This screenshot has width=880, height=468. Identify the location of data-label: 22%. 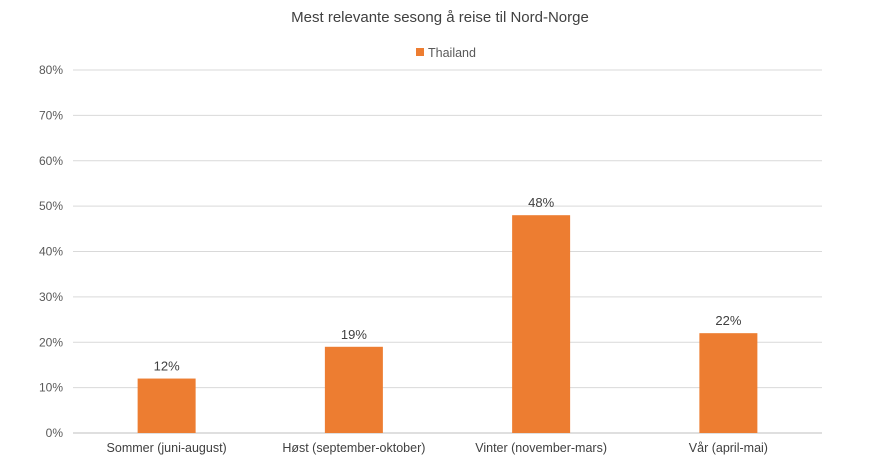
(728, 320).